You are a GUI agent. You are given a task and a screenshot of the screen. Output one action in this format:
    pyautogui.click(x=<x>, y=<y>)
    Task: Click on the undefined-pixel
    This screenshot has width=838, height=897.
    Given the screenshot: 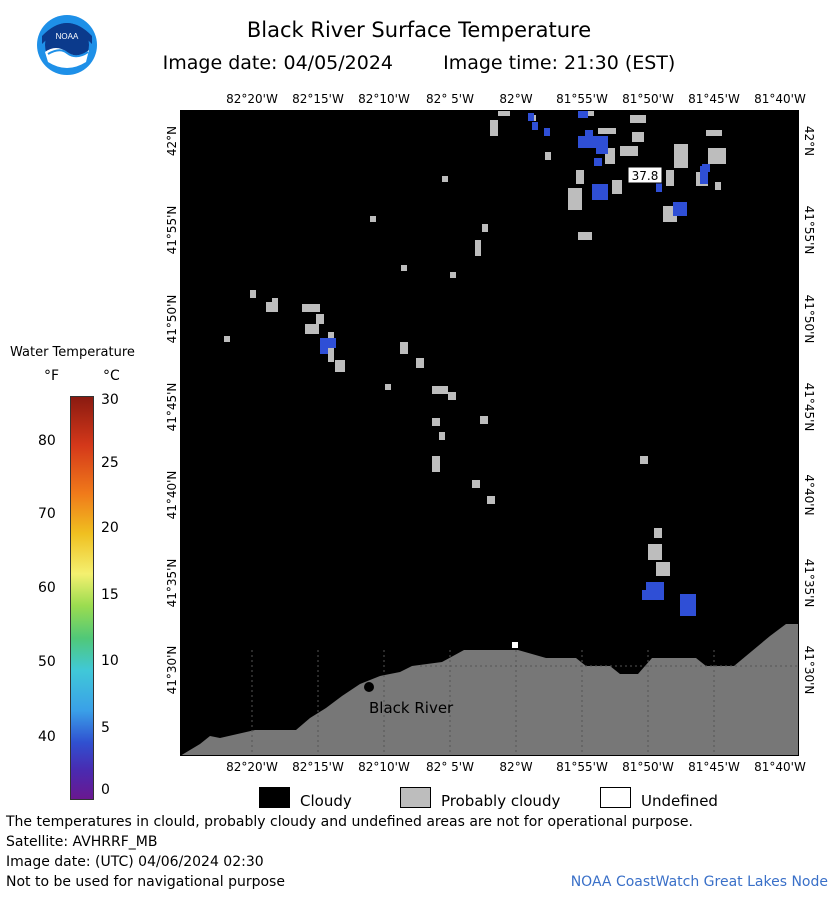 What is the action you would take?
    pyautogui.click(x=515, y=645)
    